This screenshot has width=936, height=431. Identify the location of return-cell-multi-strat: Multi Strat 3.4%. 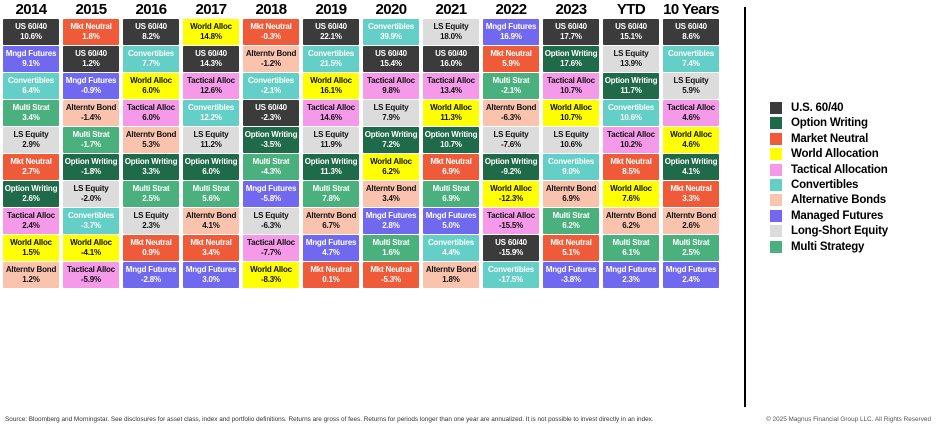
(31, 113).